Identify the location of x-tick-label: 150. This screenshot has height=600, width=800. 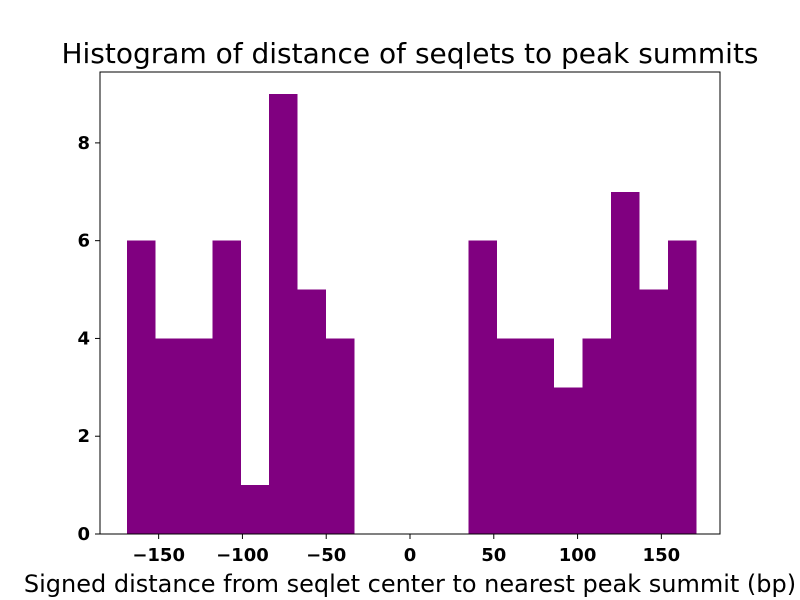
(662, 555).